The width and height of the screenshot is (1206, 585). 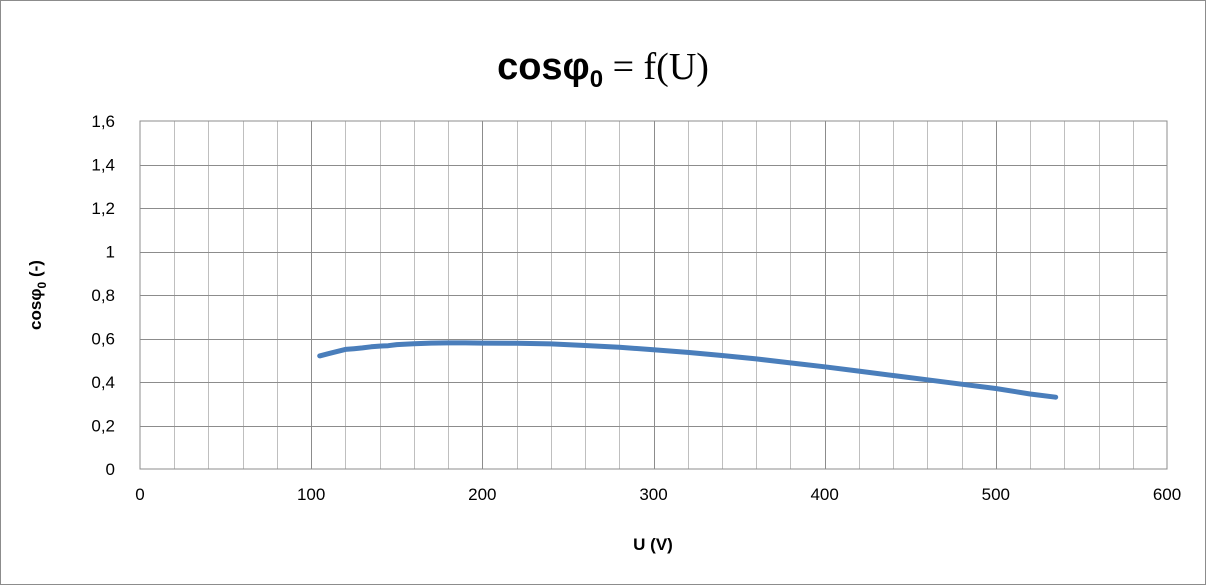 I want to click on series-line, so click(x=688, y=370).